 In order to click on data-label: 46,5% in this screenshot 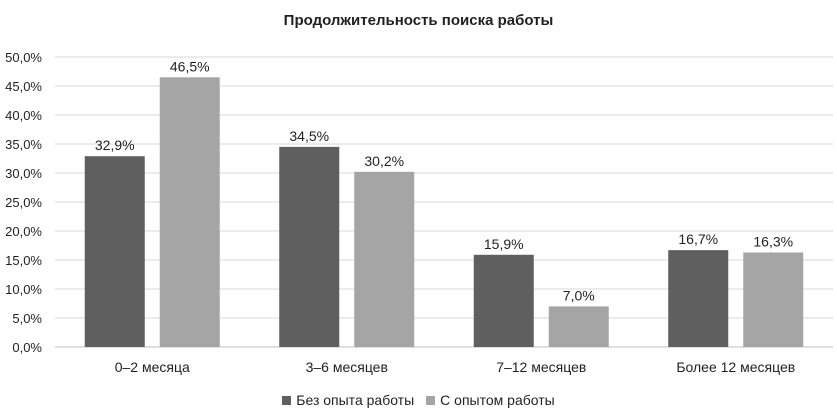, I will do `click(190, 66)`.